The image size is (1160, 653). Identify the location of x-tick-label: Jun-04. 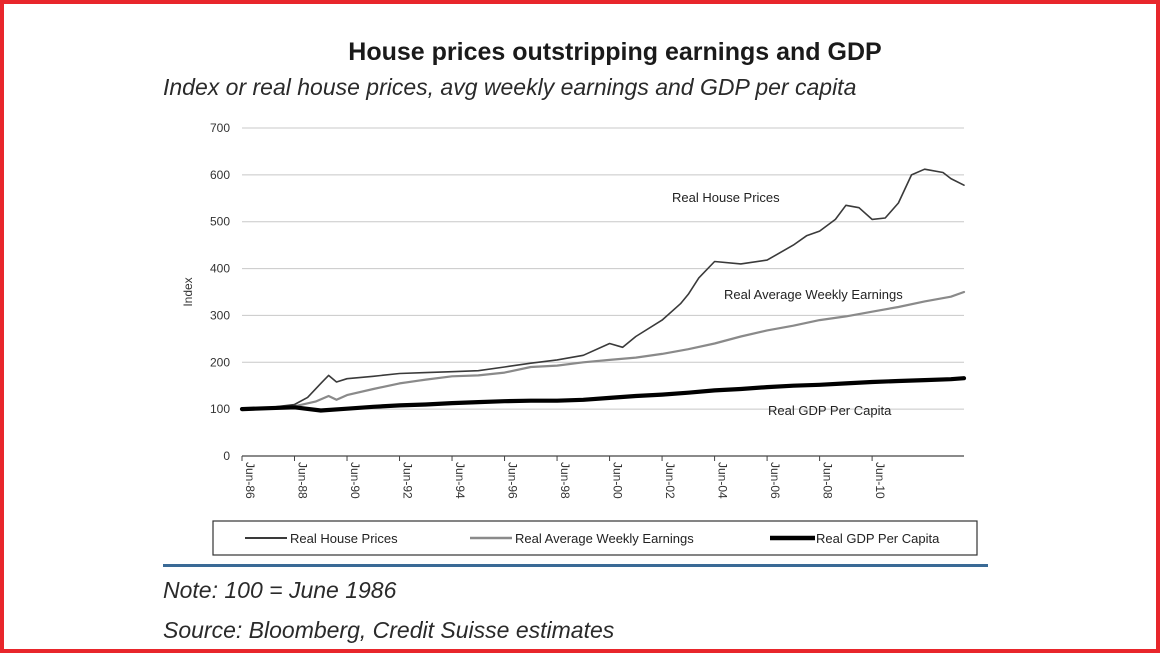
(723, 480).